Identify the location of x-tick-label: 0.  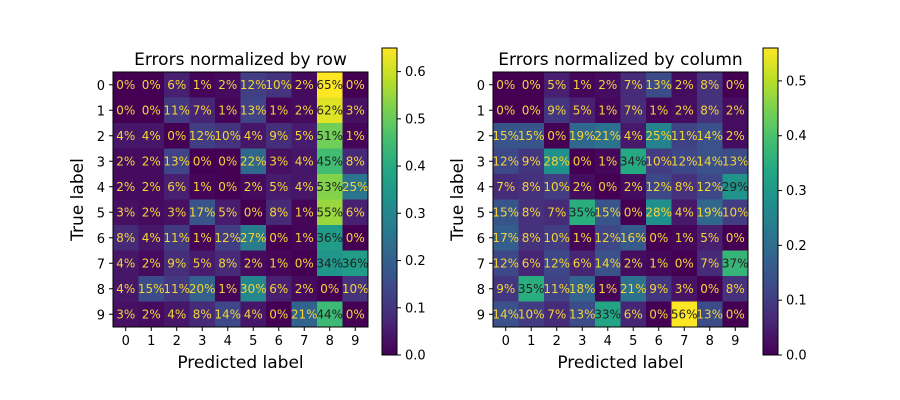
(506, 341).